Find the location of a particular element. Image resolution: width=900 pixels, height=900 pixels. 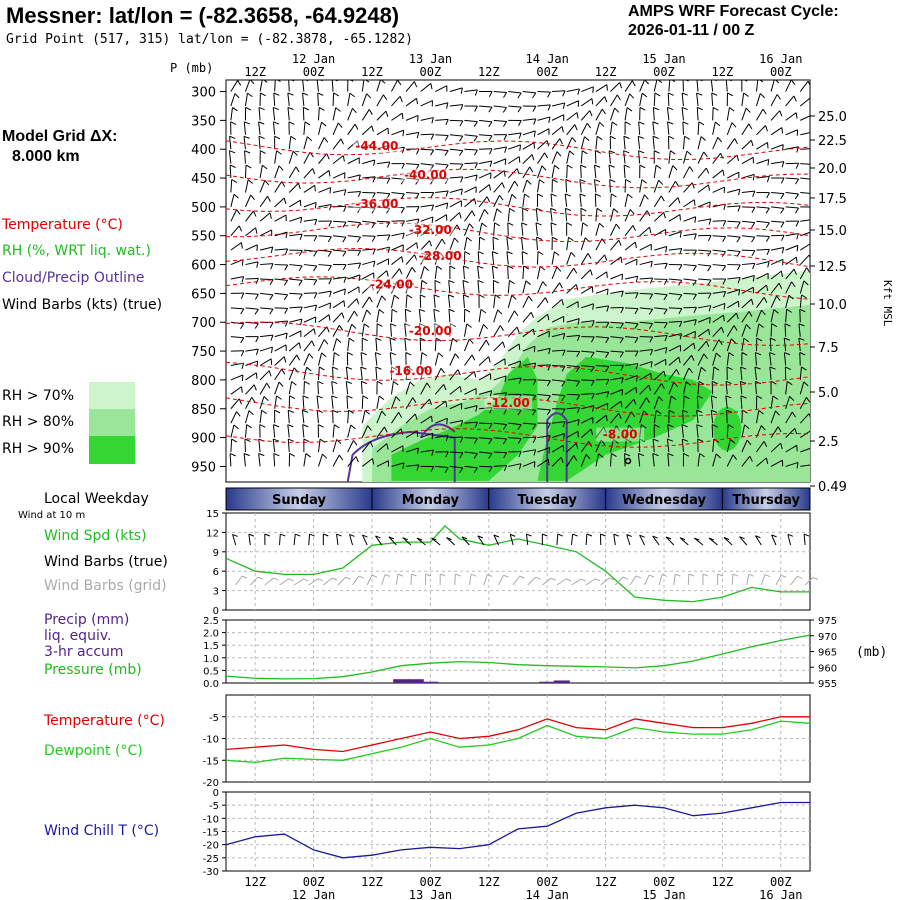

bottom-hour-label: 12Z is located at coordinates (372, 882).